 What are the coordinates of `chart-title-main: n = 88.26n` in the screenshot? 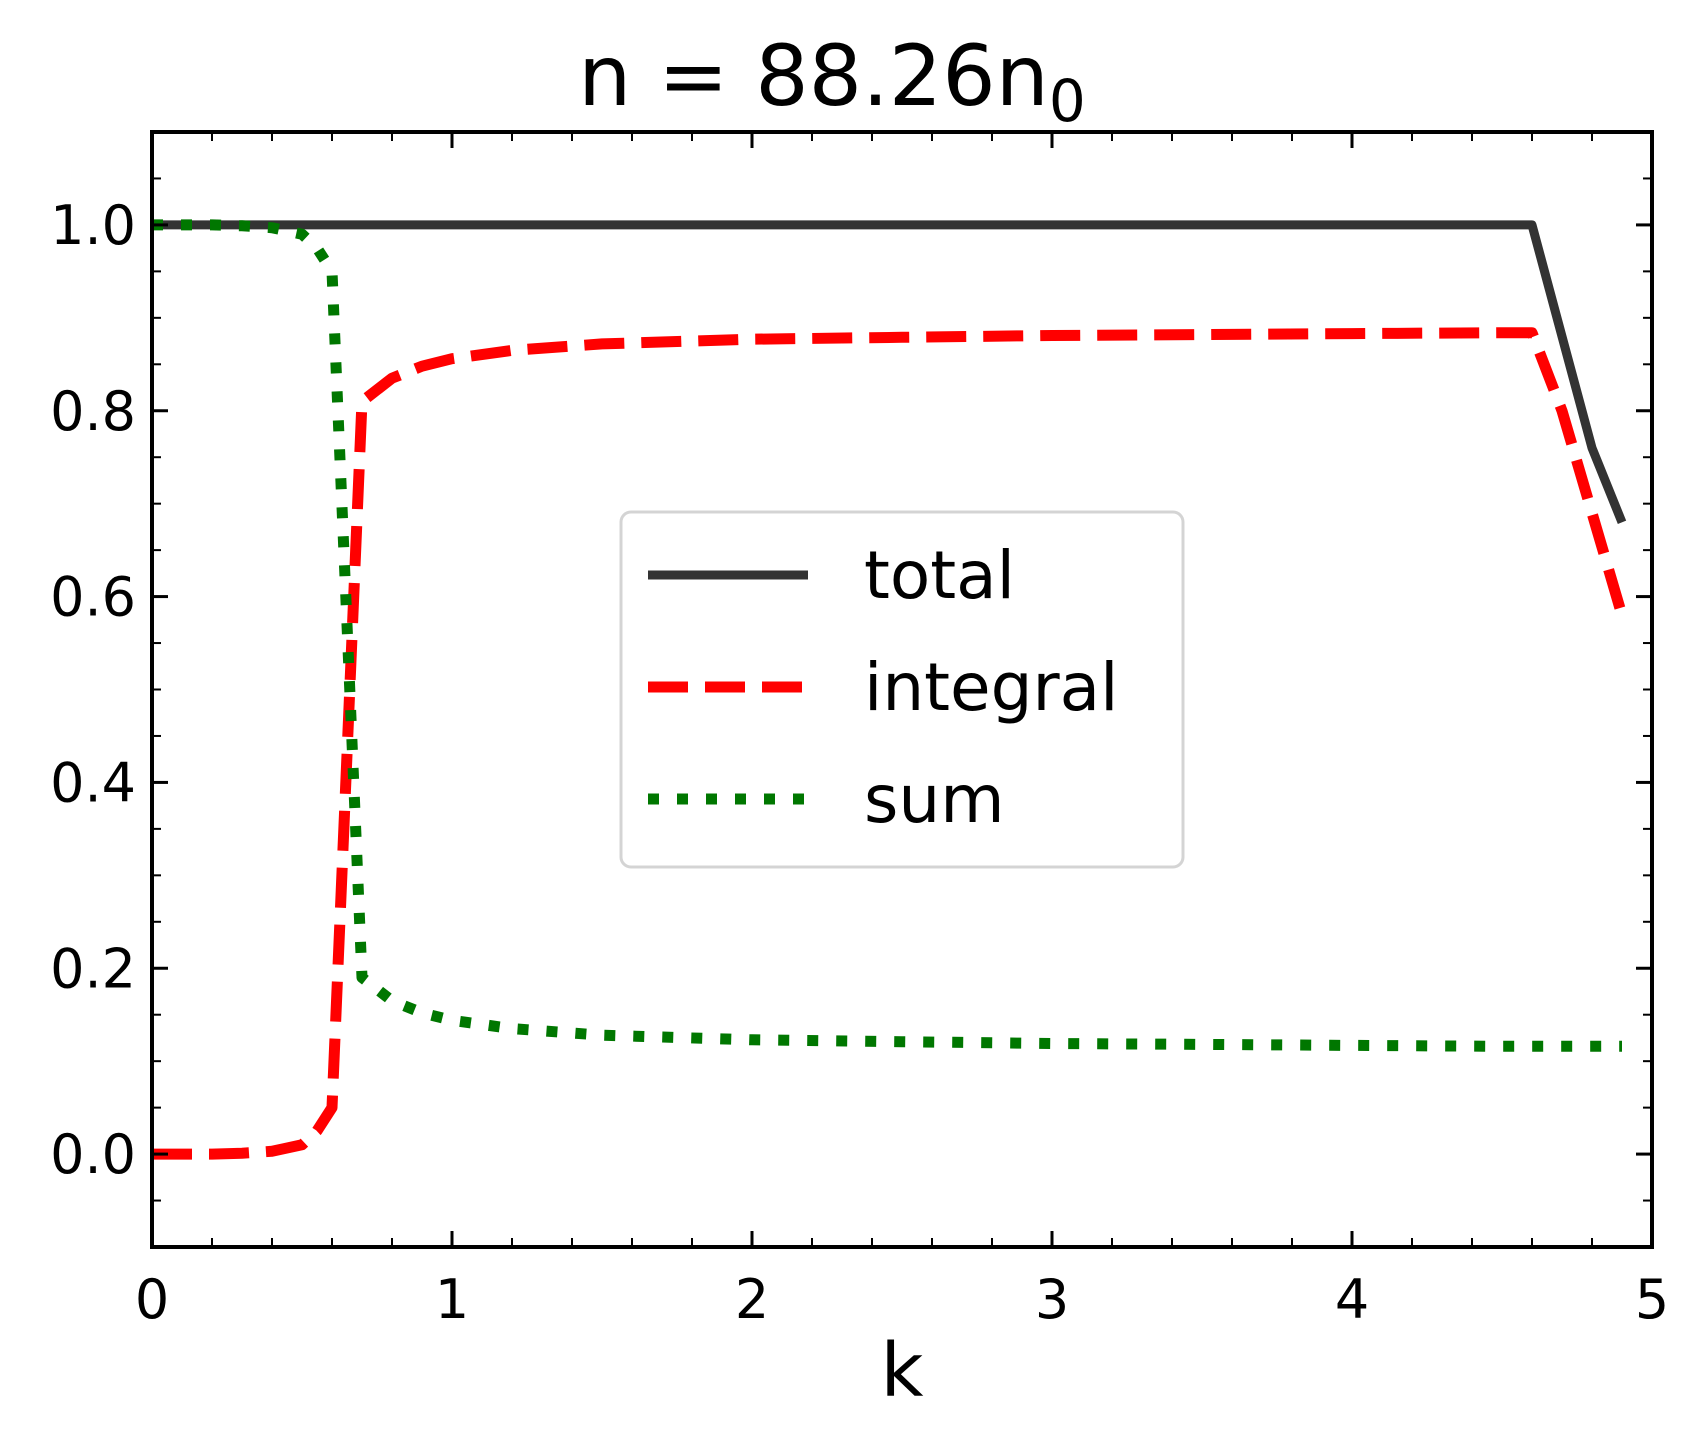 It's located at (813, 76).